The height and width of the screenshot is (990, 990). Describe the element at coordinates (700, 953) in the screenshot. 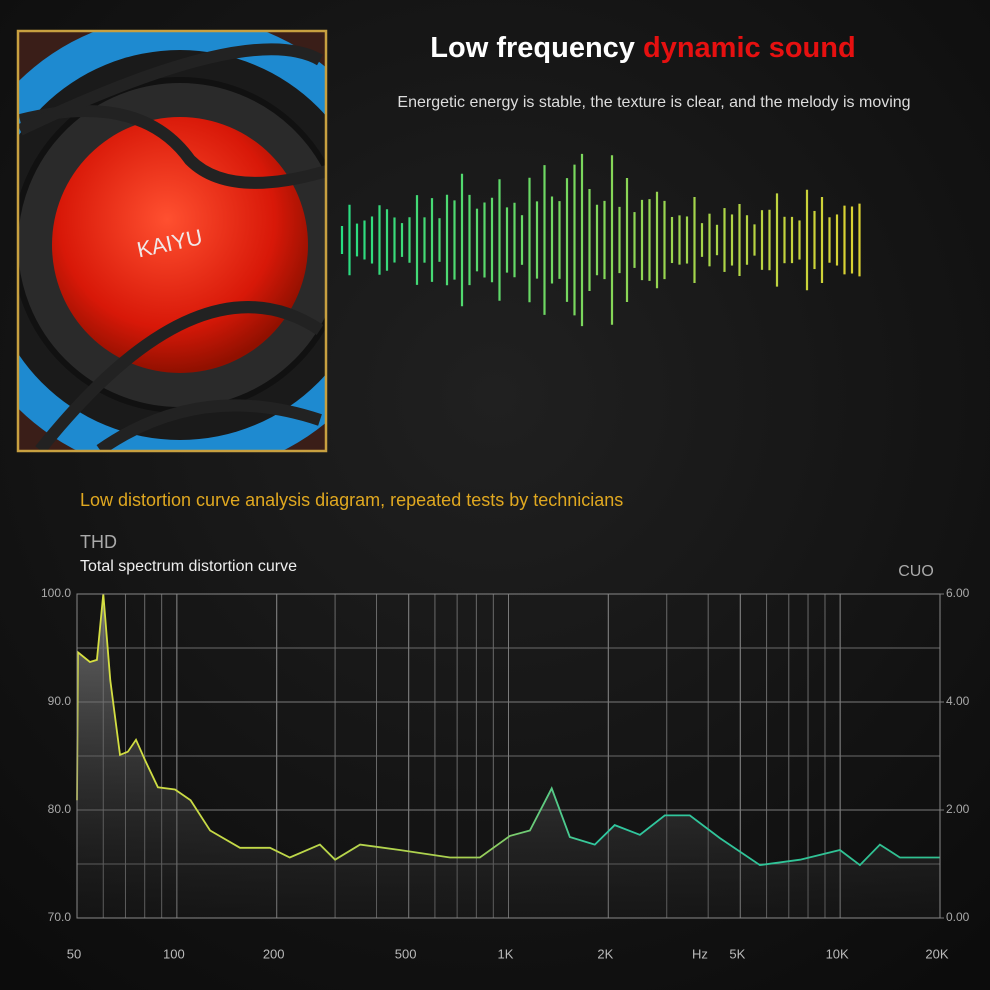

I see `x-unit-label: Hz` at that location.